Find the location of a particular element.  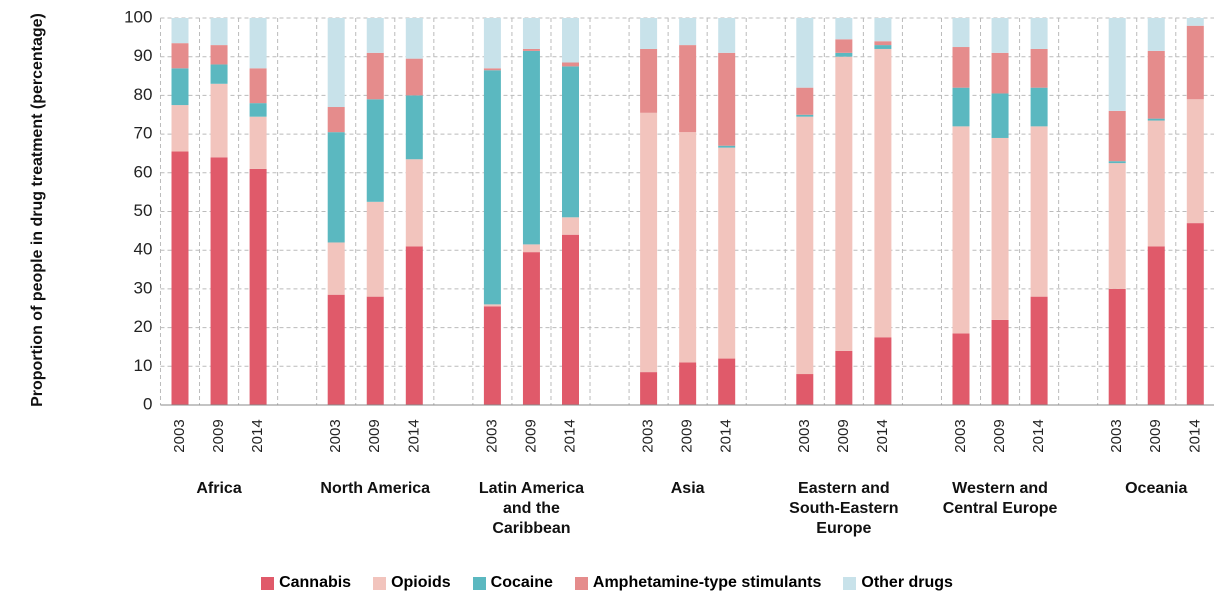

legend-label: Cannabis is located at coordinates (315, 582).